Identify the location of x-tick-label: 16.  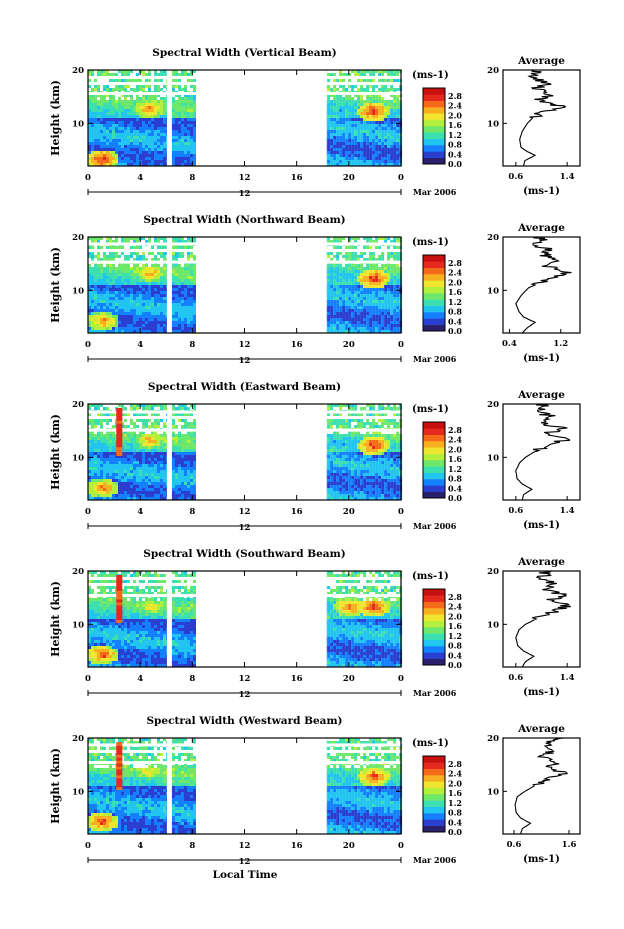
(297, 345).